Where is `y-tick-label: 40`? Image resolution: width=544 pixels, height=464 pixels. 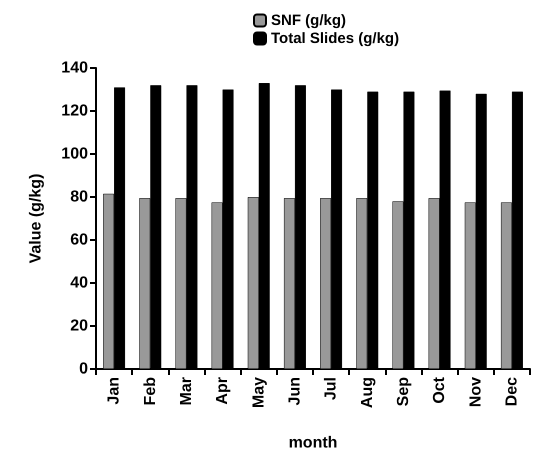
y-tick-label: 40 is located at coordinates (79, 283).